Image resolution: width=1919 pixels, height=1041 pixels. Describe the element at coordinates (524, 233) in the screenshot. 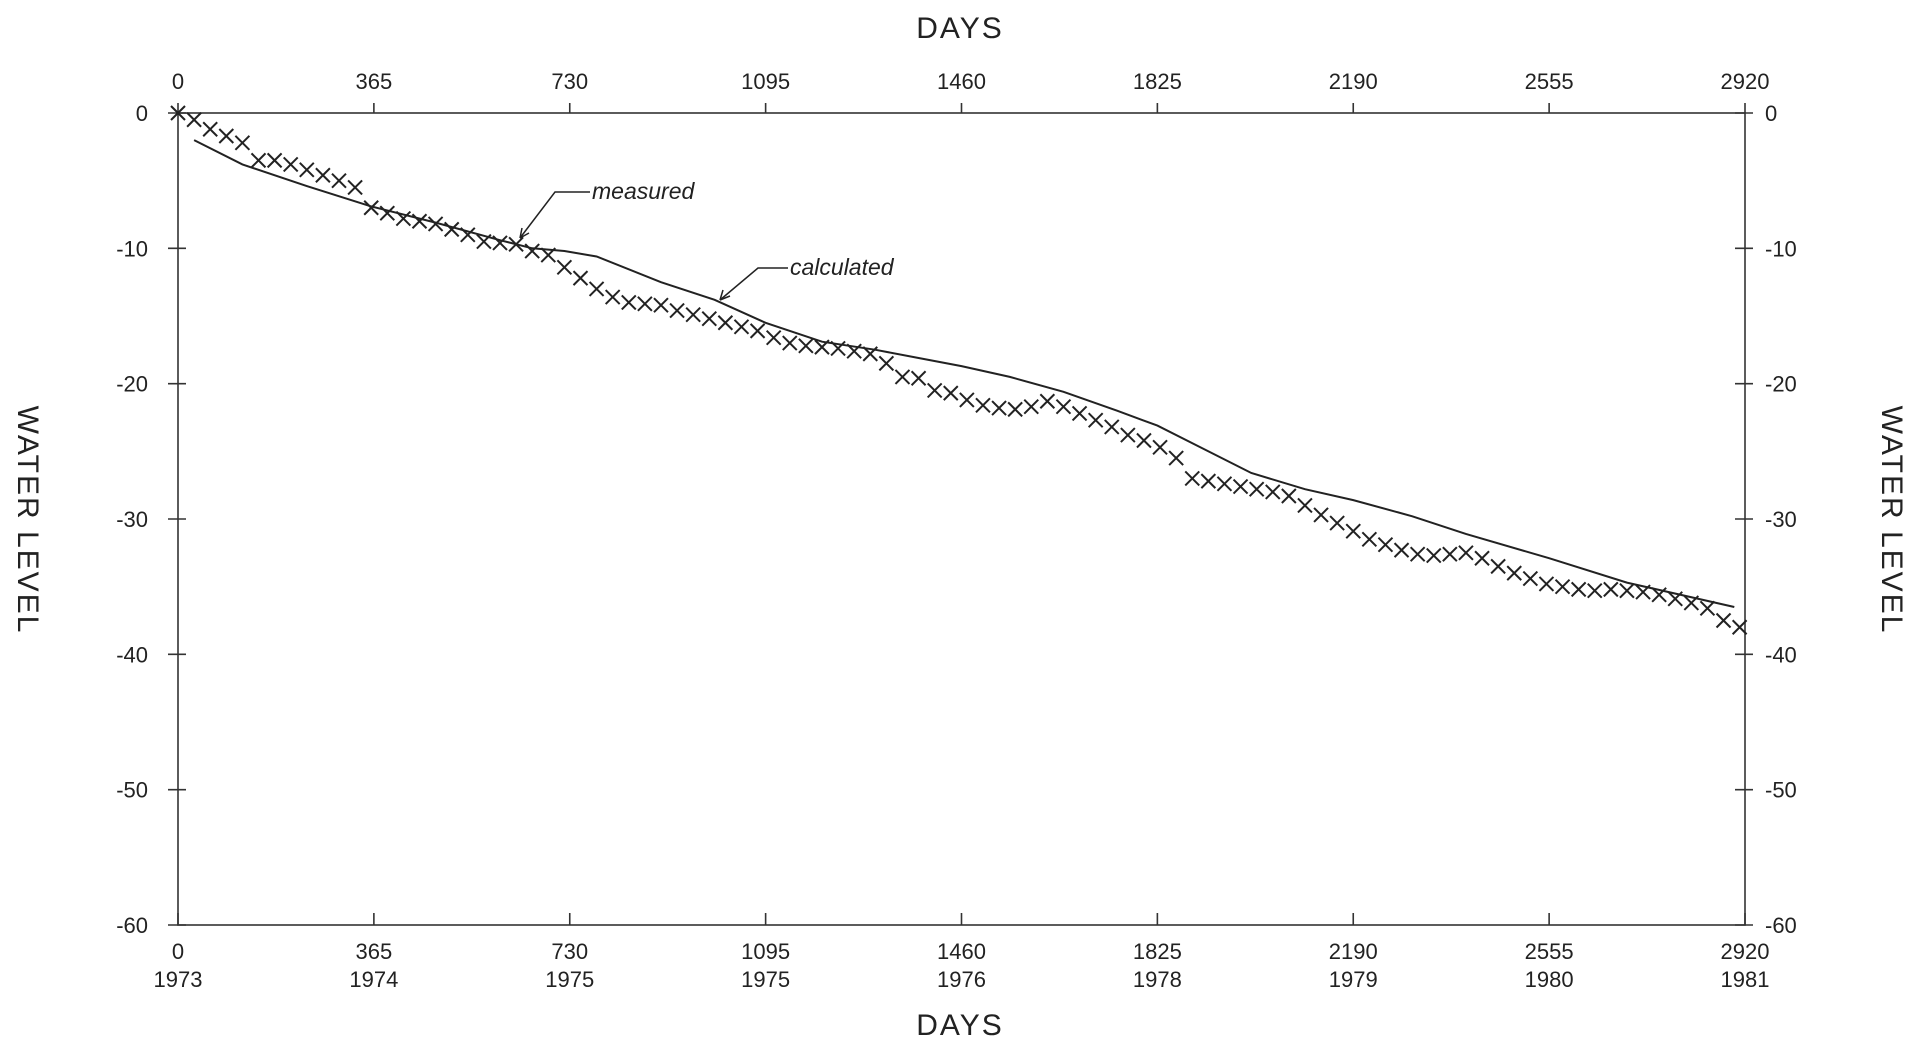

I see `measured-leader-arrow` at that location.